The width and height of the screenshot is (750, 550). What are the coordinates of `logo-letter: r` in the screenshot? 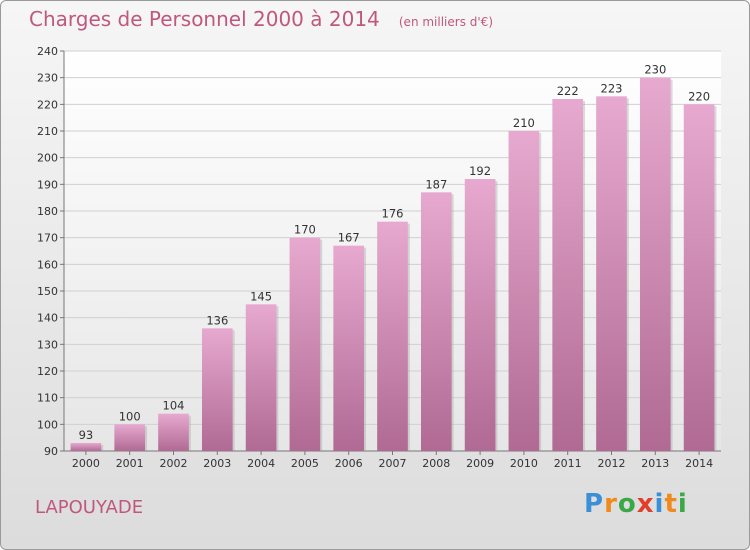 It's located at (611, 504).